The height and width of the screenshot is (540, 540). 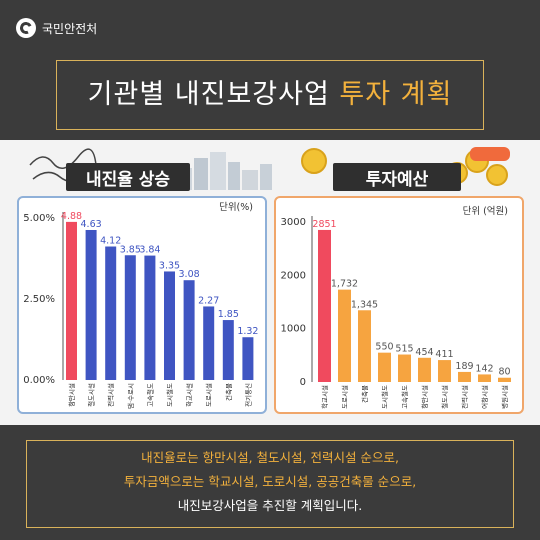 I want to click on chart-unit-label: 단위(%), so click(x=236, y=207).